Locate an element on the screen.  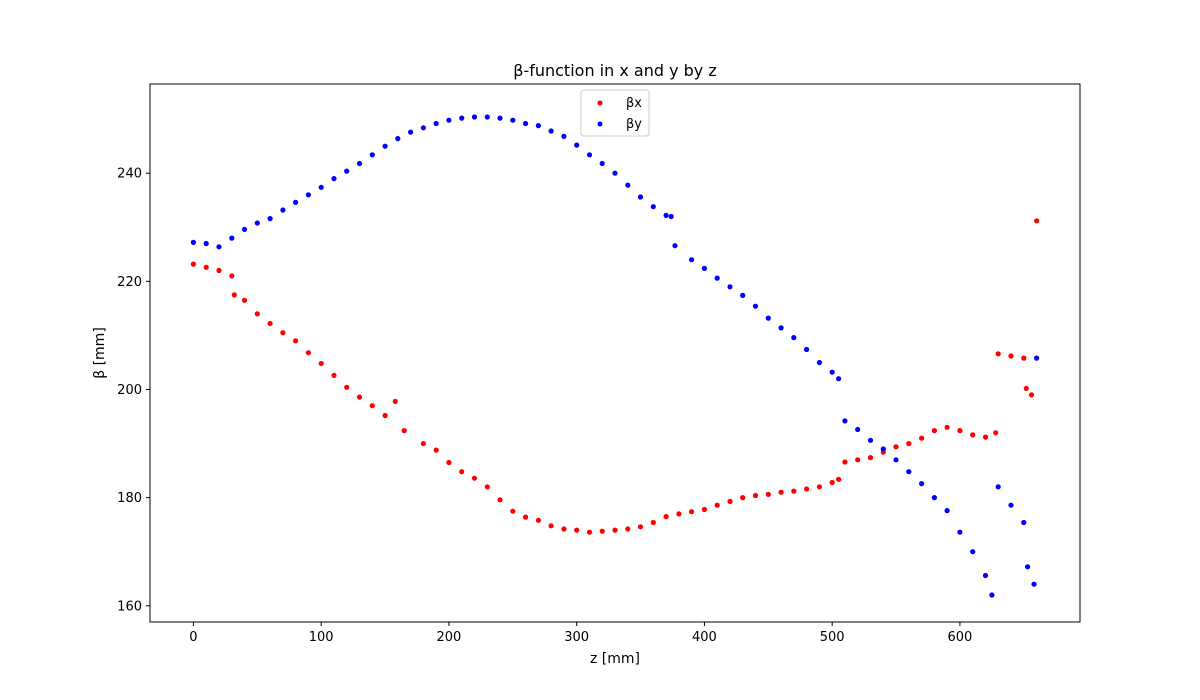
x-tick-label: 200 is located at coordinates (449, 637).